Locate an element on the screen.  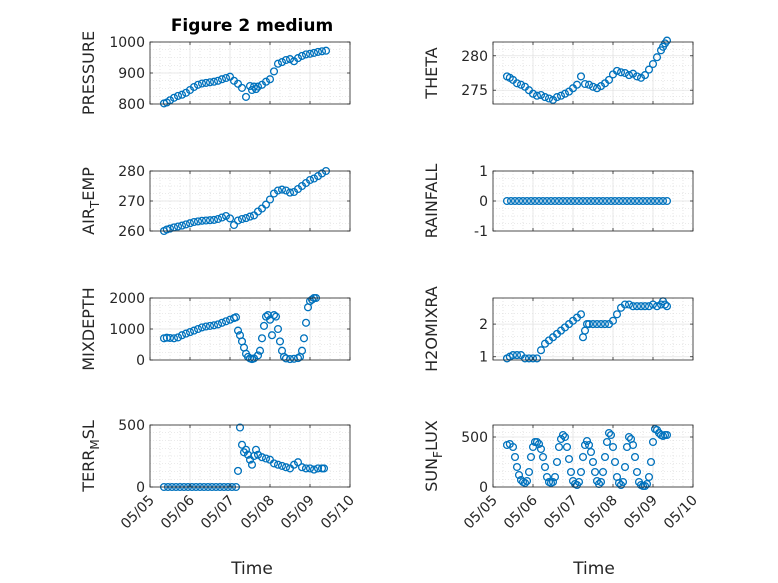
x-axis-label-right: Time is located at coordinates (593, 569).